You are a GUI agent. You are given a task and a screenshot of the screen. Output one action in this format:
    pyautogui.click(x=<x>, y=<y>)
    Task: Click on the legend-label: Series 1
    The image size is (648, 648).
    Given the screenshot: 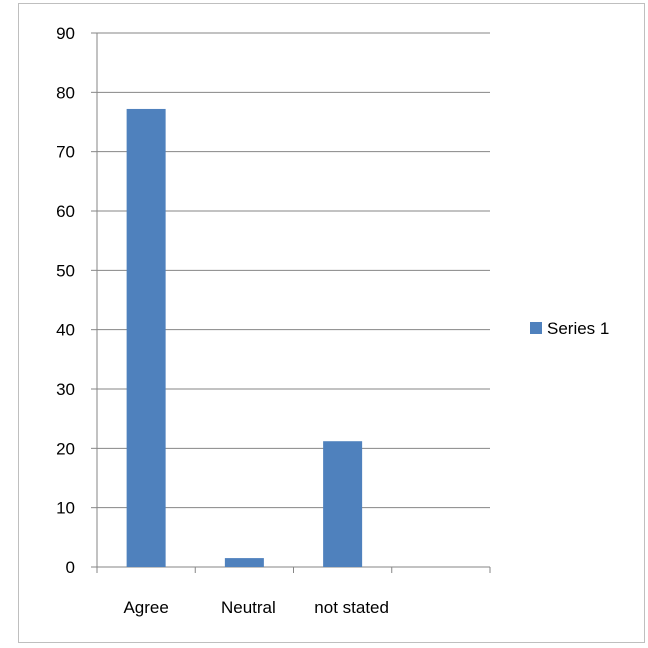 What is the action you would take?
    pyautogui.click(x=578, y=328)
    